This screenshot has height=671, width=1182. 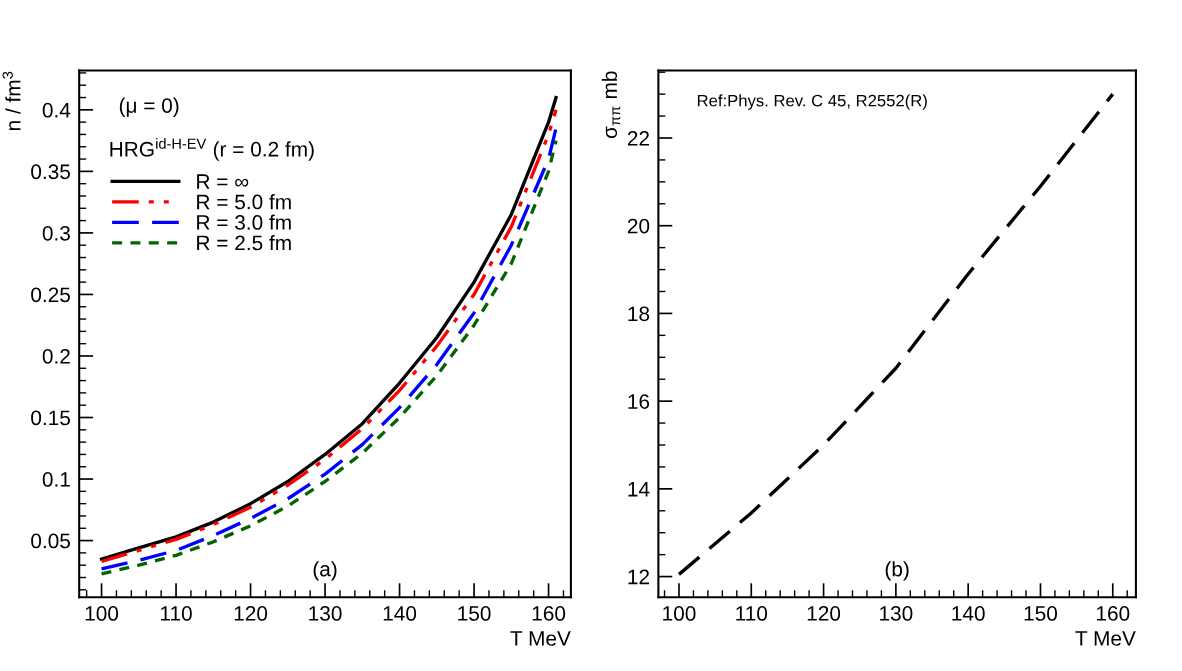 I want to click on y-tick-label: 0.35, so click(x=50, y=172).